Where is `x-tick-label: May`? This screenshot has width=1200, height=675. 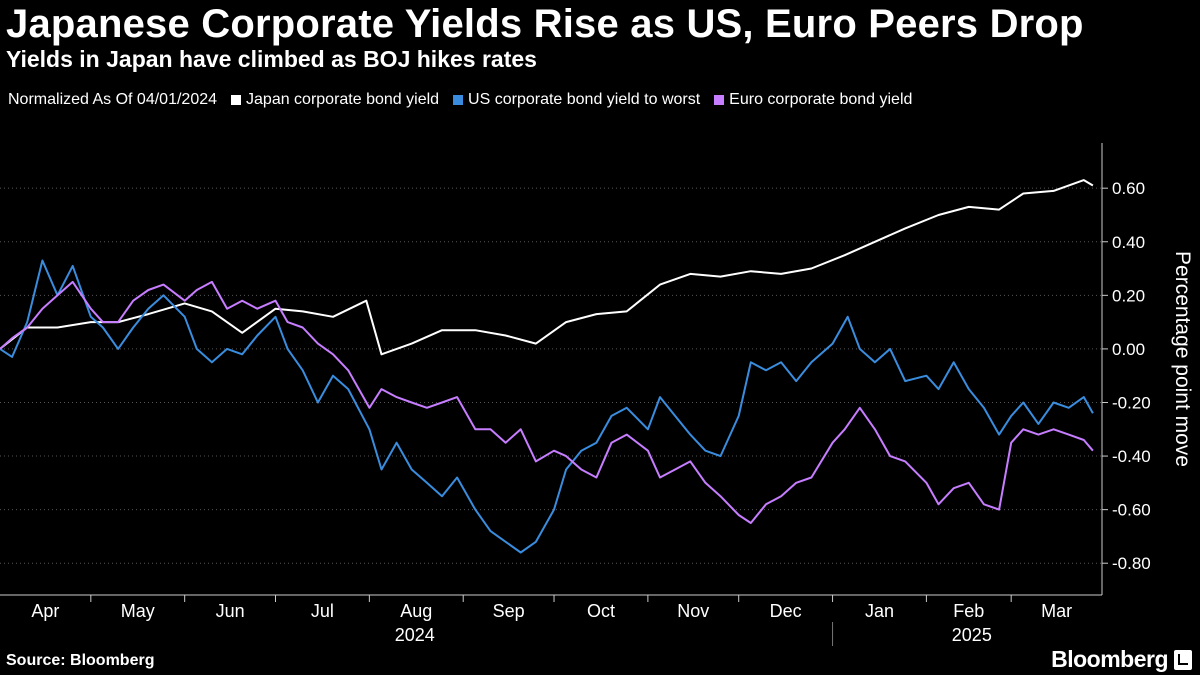 x-tick-label: May is located at coordinates (138, 611).